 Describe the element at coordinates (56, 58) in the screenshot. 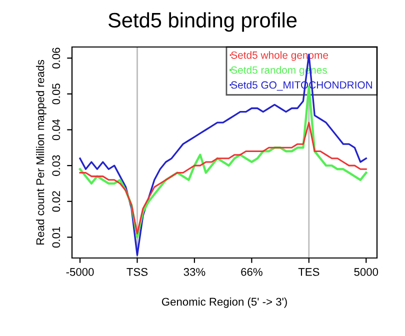

I see `y-tick-label: 0.06` at that location.